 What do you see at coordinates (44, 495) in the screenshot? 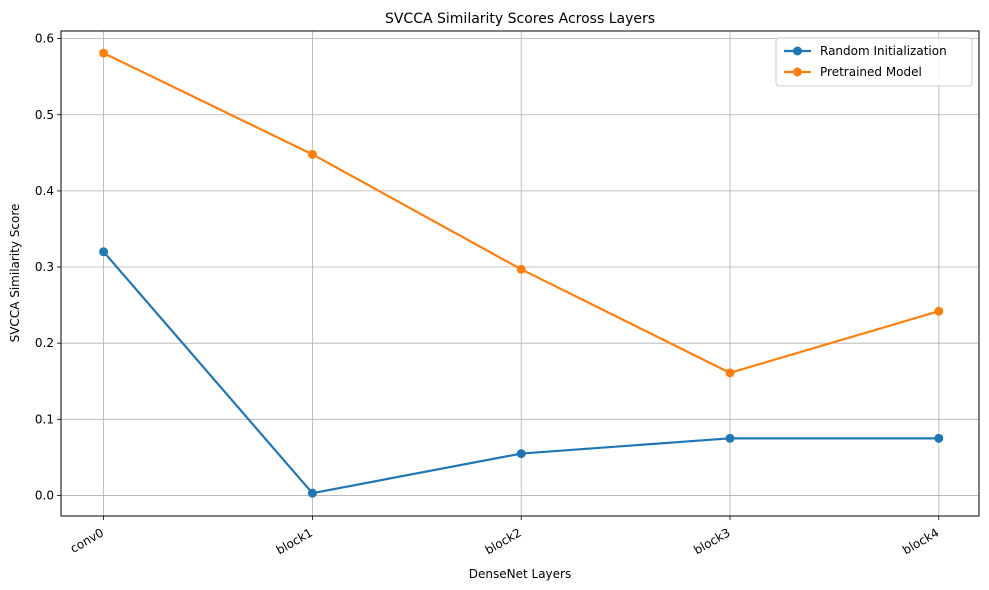
I see `y-tick-label: 0.0` at bounding box center [44, 495].